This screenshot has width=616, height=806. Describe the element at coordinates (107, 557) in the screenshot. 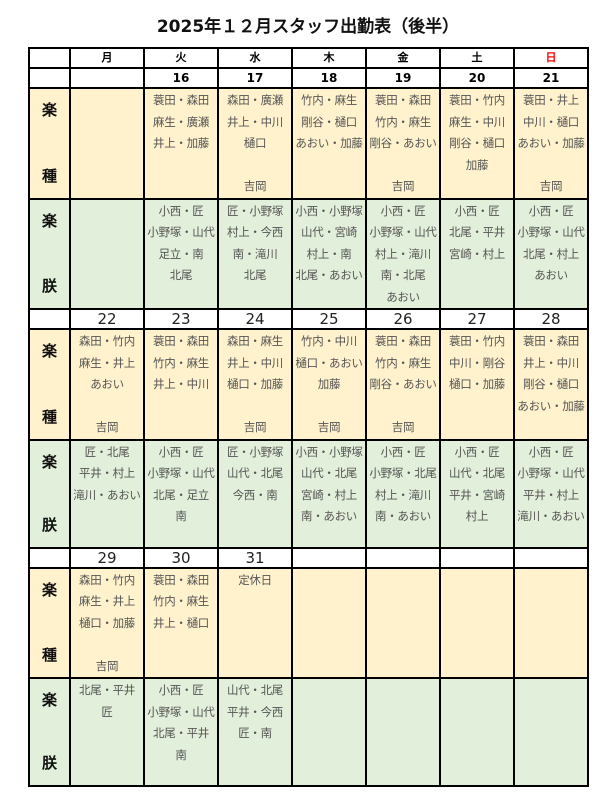

I see `date-cell: 29` at that location.